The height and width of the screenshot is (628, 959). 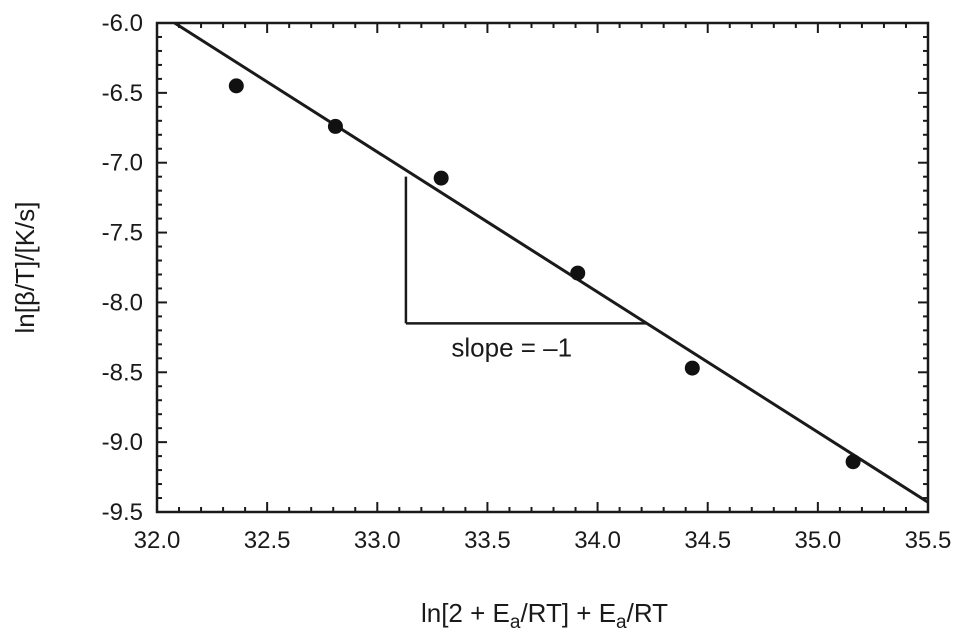 What do you see at coordinates (511, 347) in the screenshot?
I see `slope-annotation: slope = –1` at bounding box center [511, 347].